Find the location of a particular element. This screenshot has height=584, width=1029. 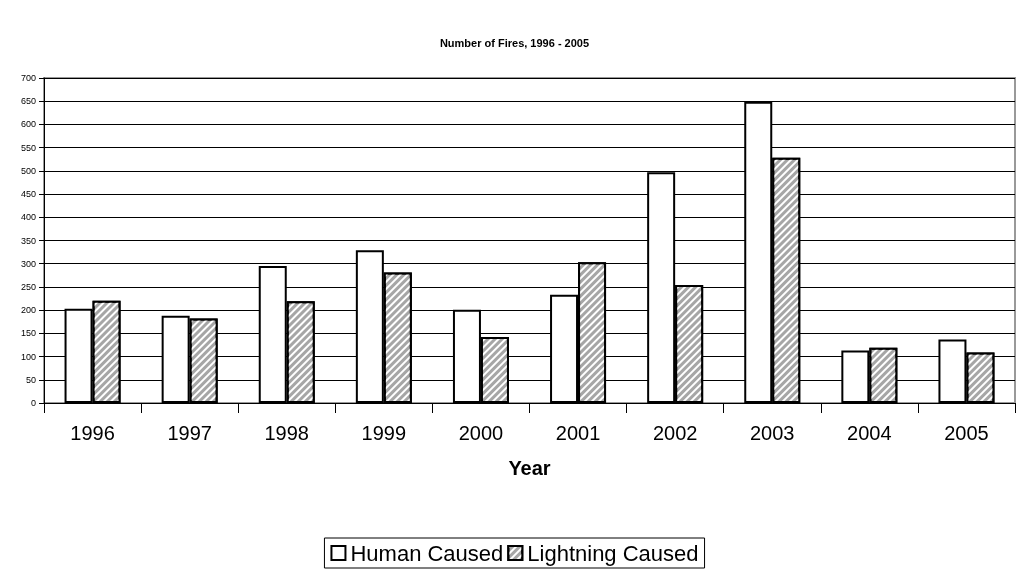

y-tick-label: 250 is located at coordinates (28, 286).